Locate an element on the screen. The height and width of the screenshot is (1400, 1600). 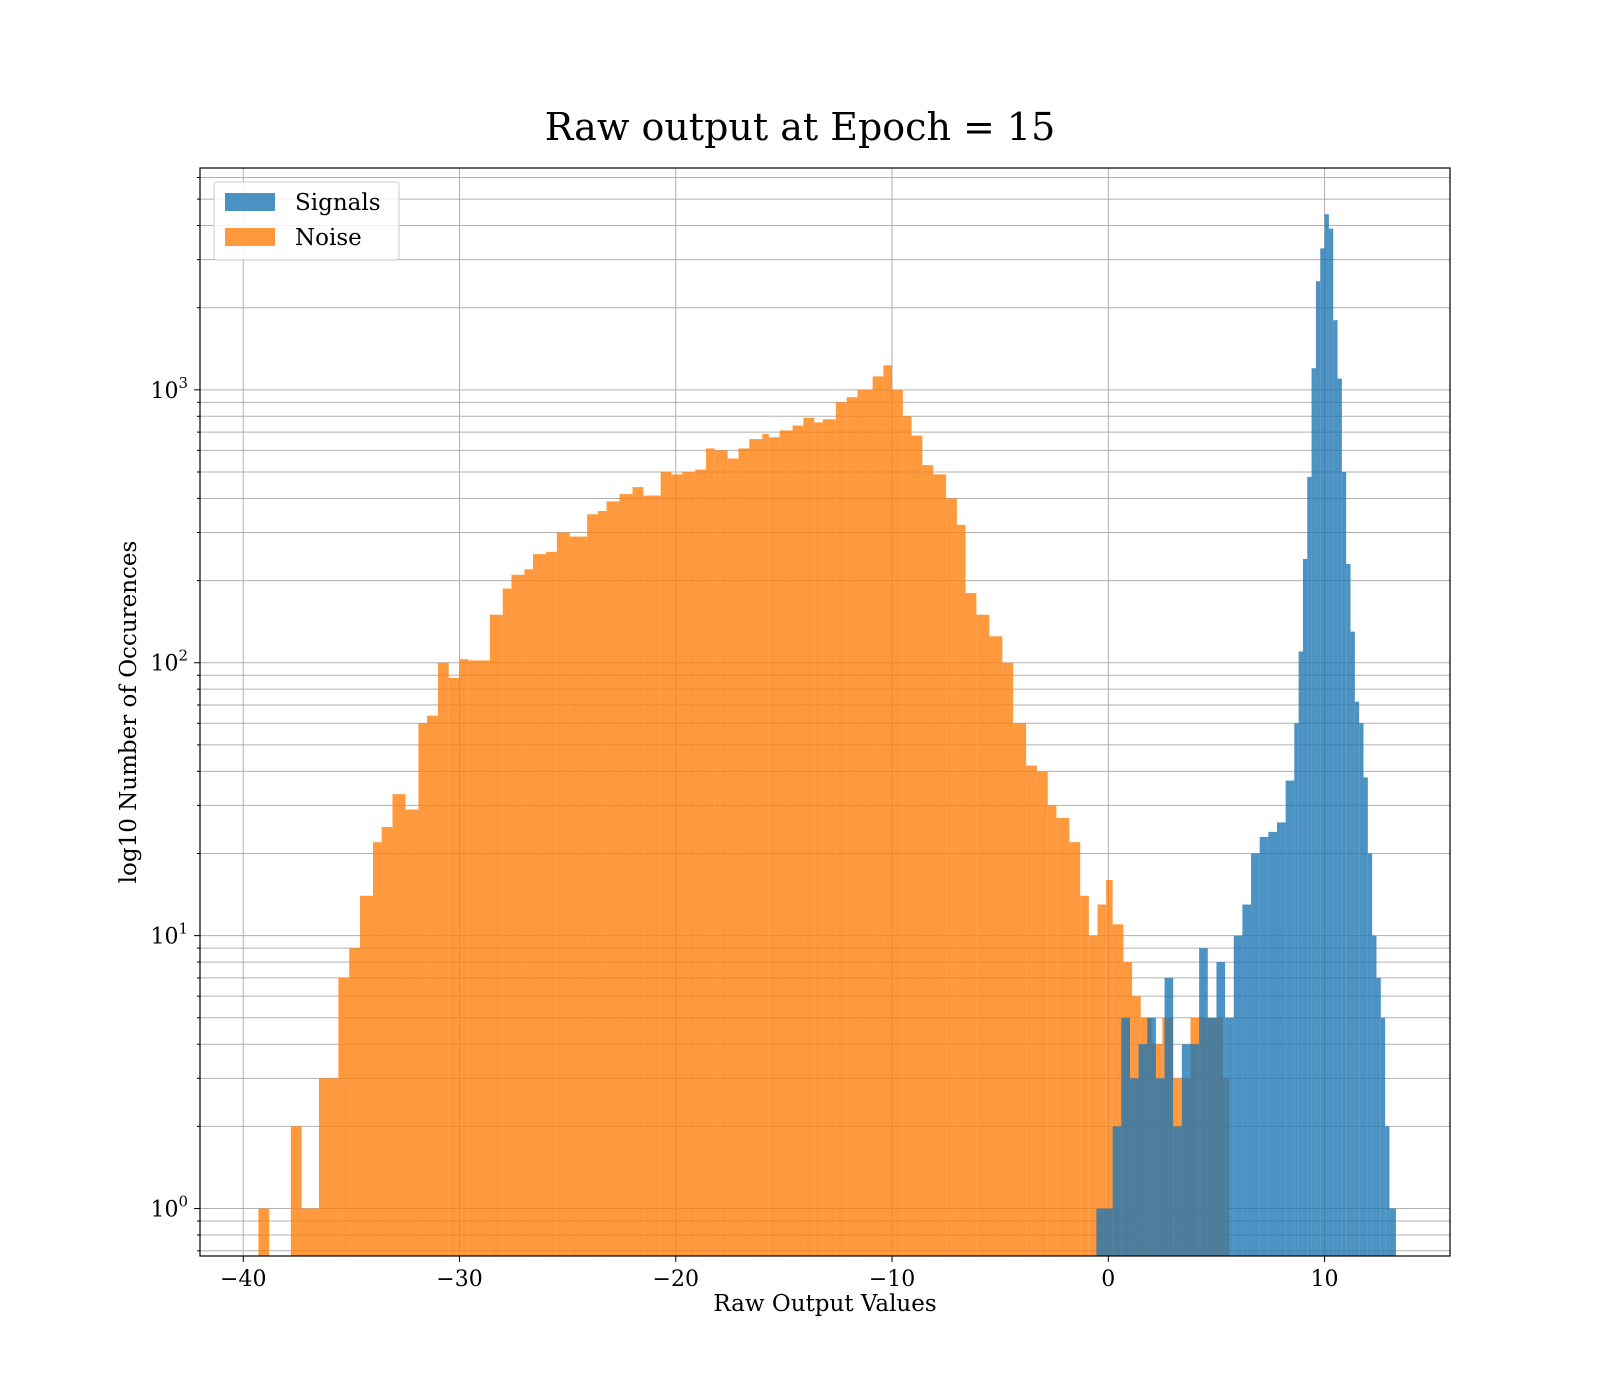
legend-swatch-noise is located at coordinates (250, 237).